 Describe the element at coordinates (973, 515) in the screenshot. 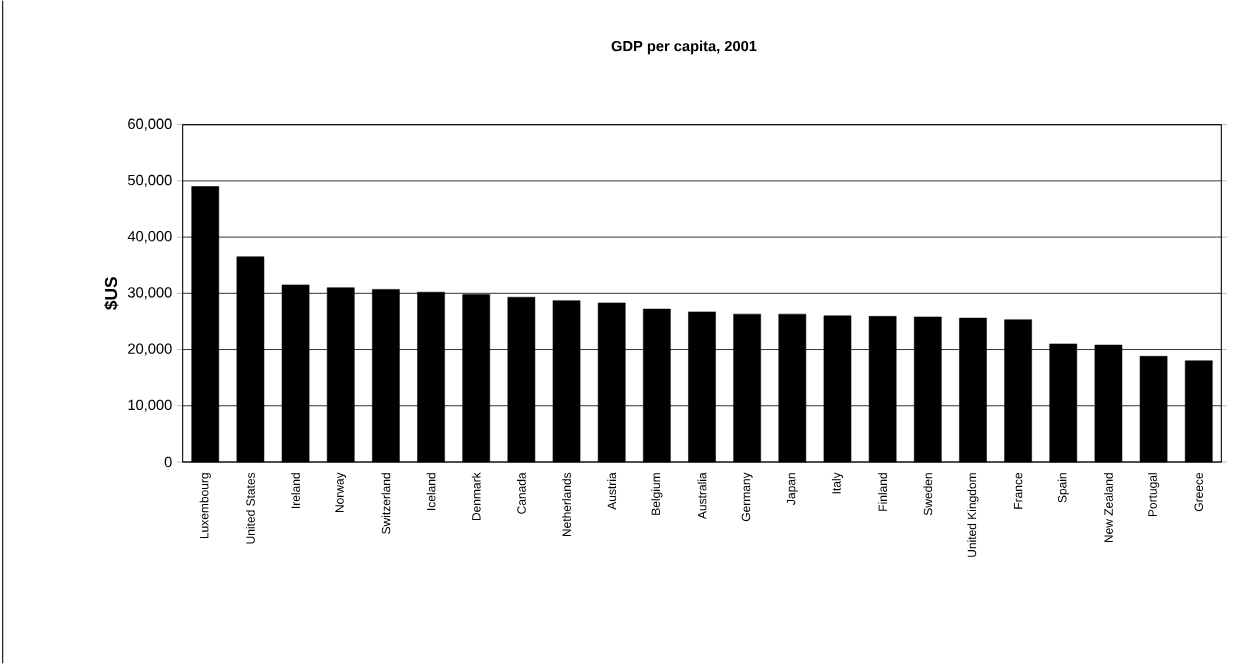

I see `x-tick-label: United Kingdom` at that location.